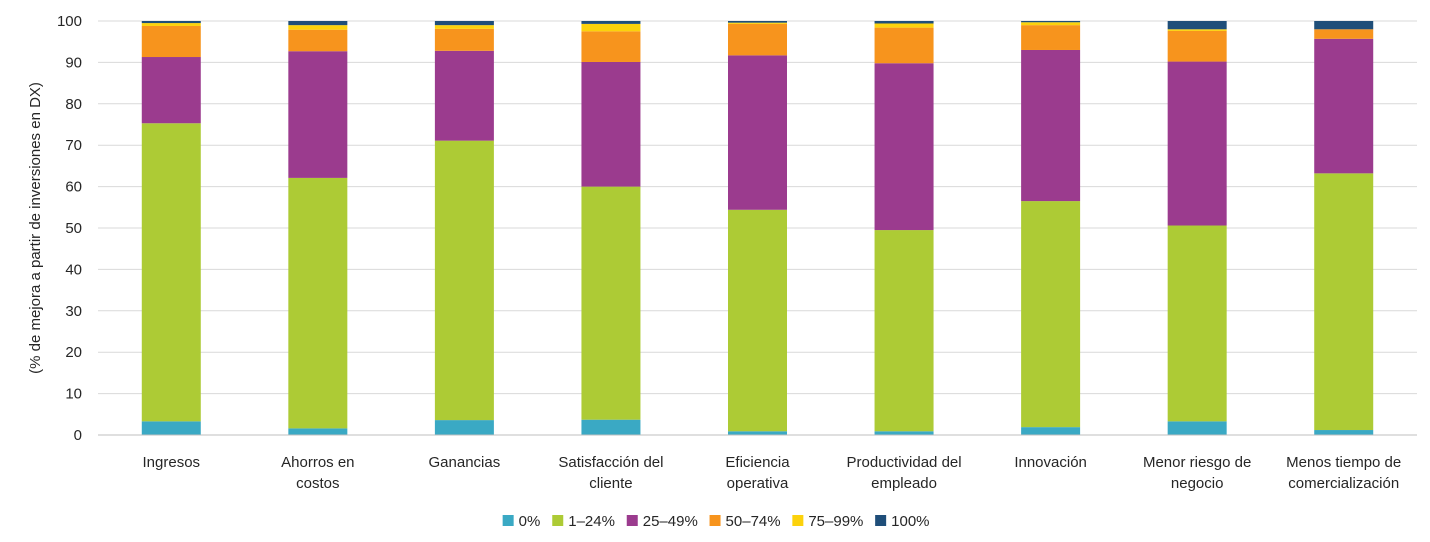 This screenshot has height=542, width=1430. Describe the element at coordinates (757, 462) in the screenshot. I see `x-category-label: Eficiencia` at that location.